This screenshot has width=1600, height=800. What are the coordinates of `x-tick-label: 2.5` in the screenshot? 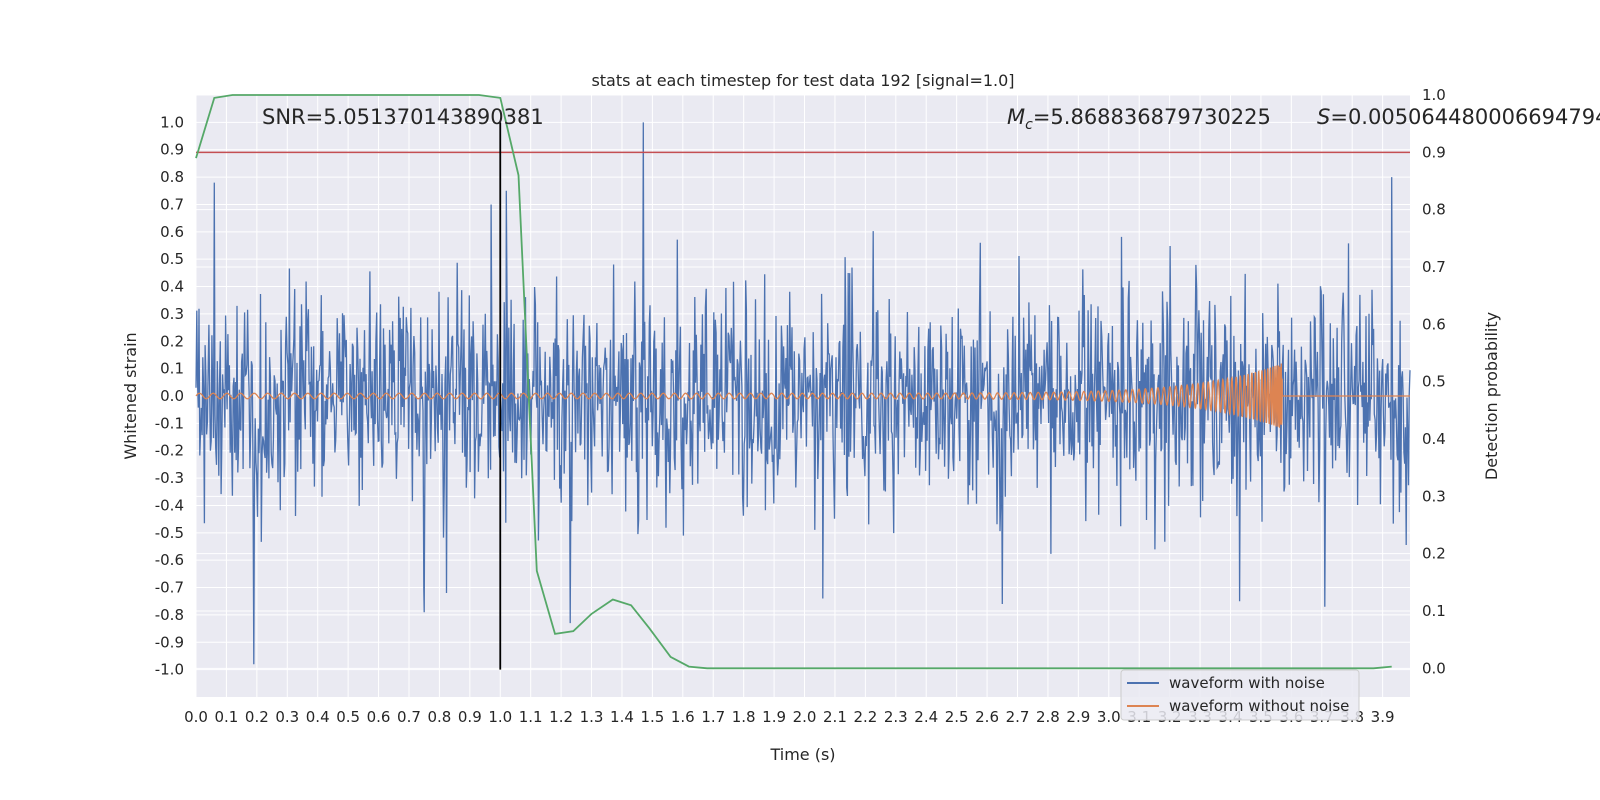 It's located at (957, 717).